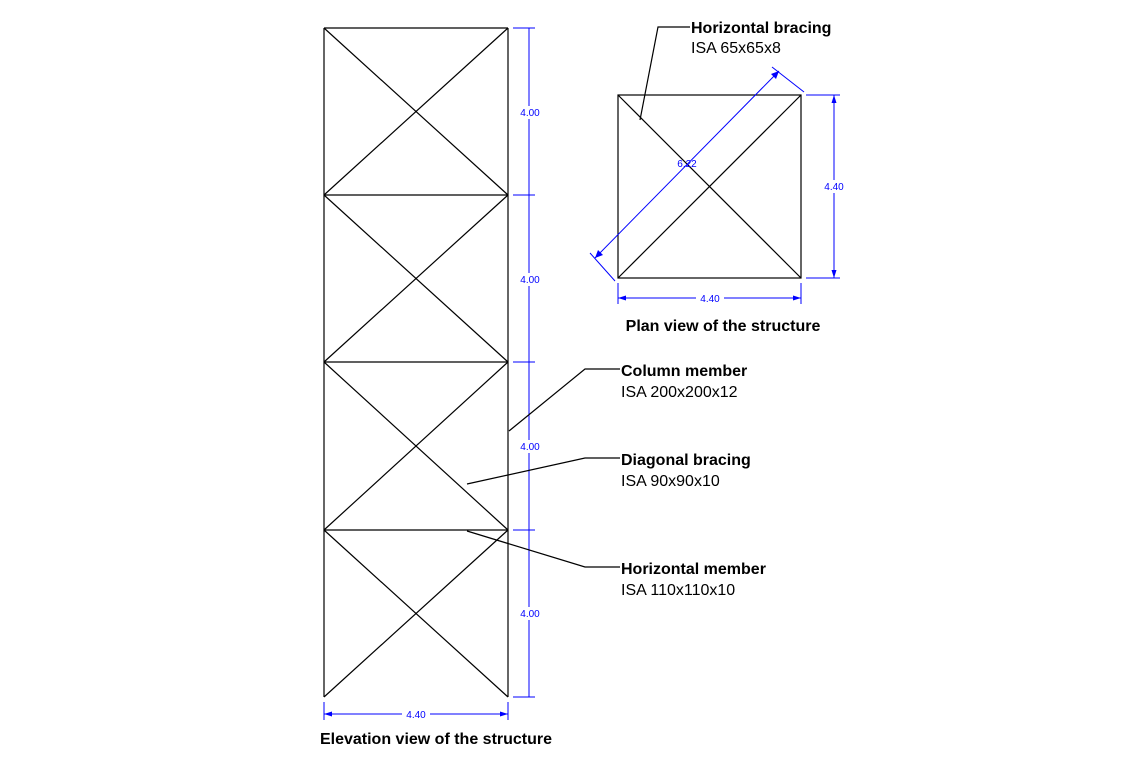 The image size is (1137, 767). I want to click on plan-diagonal-dimension: 6.22, so click(697, 174).